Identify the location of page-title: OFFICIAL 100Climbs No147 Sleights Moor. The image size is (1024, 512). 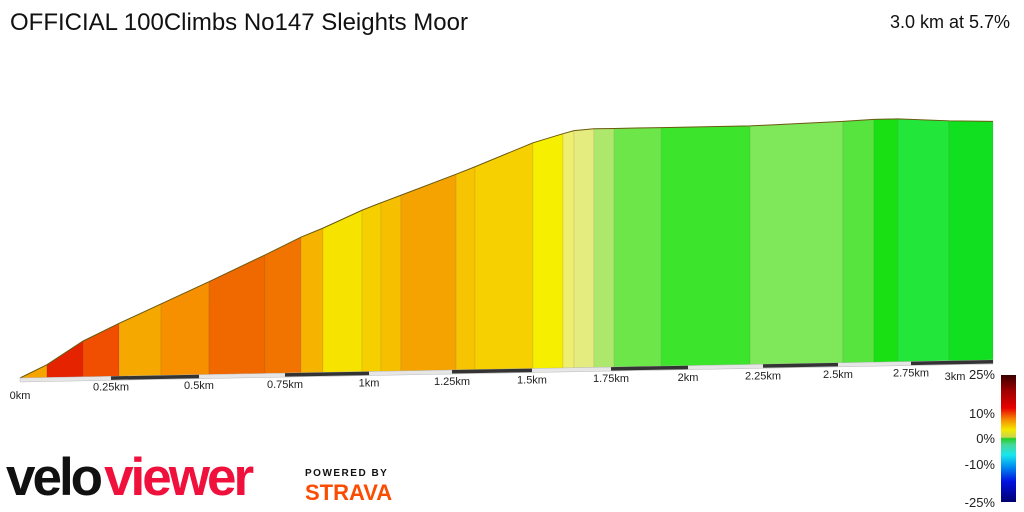
(239, 22).